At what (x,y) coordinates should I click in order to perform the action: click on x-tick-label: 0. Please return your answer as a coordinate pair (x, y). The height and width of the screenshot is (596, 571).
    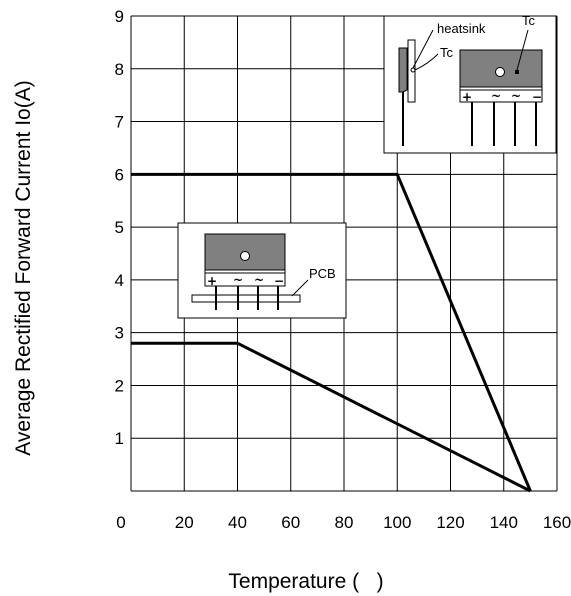
    Looking at the image, I should click on (120, 522).